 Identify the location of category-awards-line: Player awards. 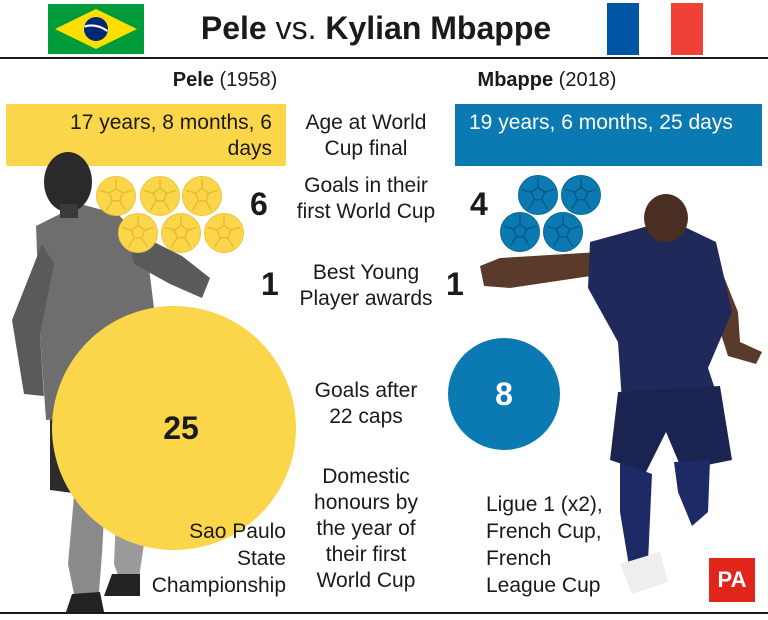
(366, 298).